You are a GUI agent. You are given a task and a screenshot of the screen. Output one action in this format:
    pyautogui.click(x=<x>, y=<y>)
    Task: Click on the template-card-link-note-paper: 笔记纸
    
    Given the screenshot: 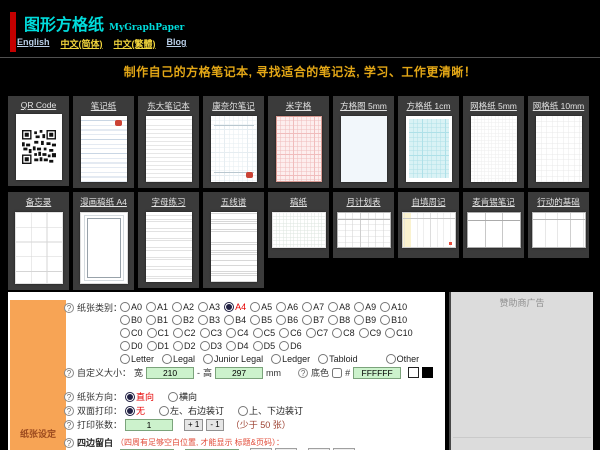 What is the action you would take?
    pyautogui.click(x=103, y=106)
    